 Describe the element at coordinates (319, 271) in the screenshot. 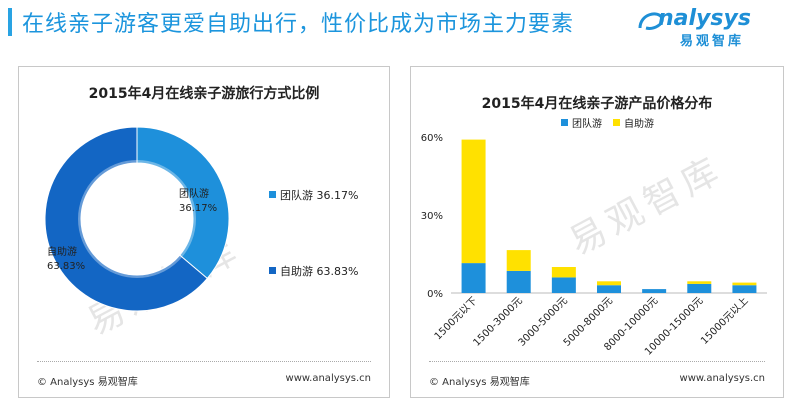

I see `donut-legend-label-1: 自助游 63.83%` at that location.